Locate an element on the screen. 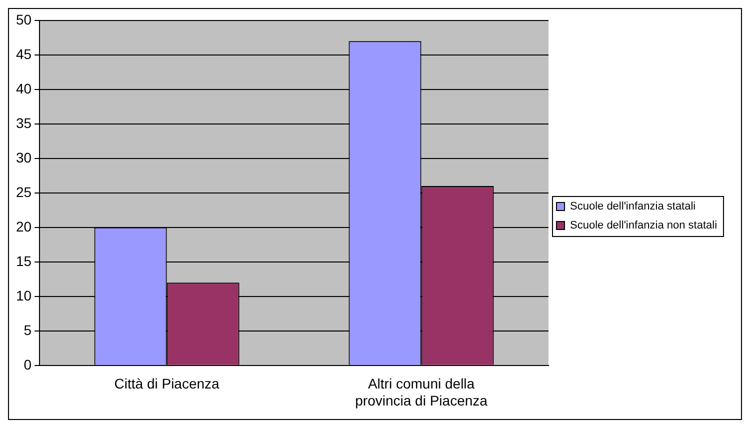 The width and height of the screenshot is (752, 437). x-tick-label: Città di Piacenza is located at coordinates (167, 384).